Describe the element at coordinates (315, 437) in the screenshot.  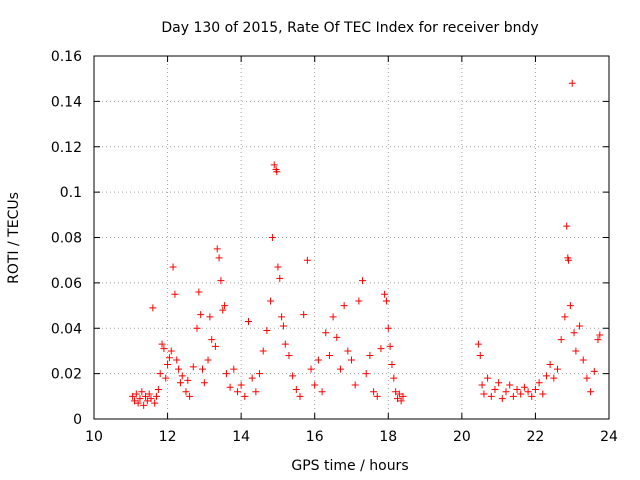
I see `x-tick-label: 16` at that location.